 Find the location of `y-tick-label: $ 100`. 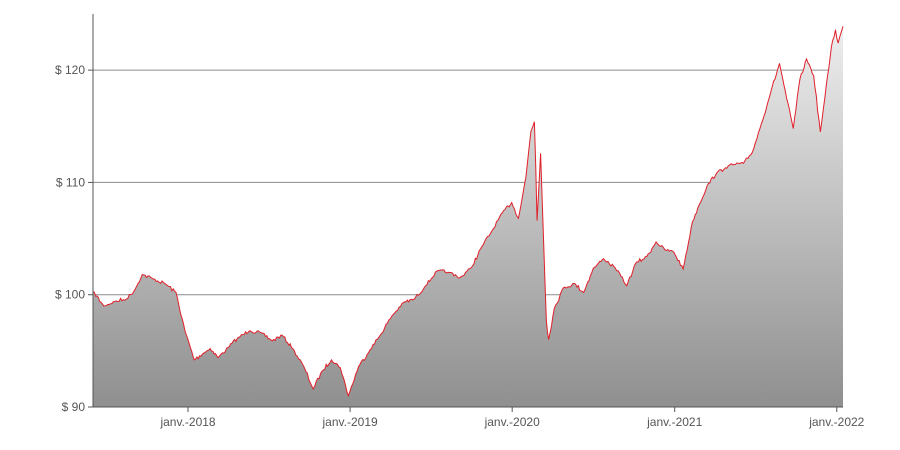

y-tick-label: $ 100 is located at coordinates (70, 295).